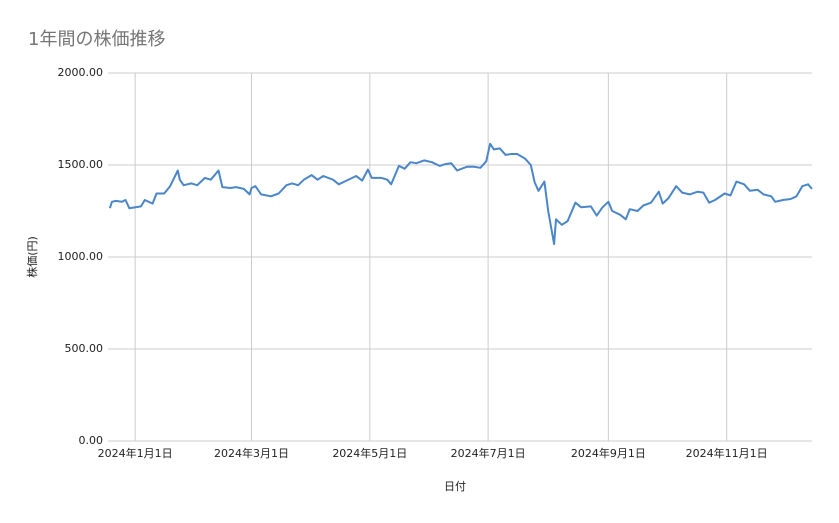  What do you see at coordinates (608, 453) in the screenshot?
I see `x-tick-label: 2024年9月1日` at bounding box center [608, 453].